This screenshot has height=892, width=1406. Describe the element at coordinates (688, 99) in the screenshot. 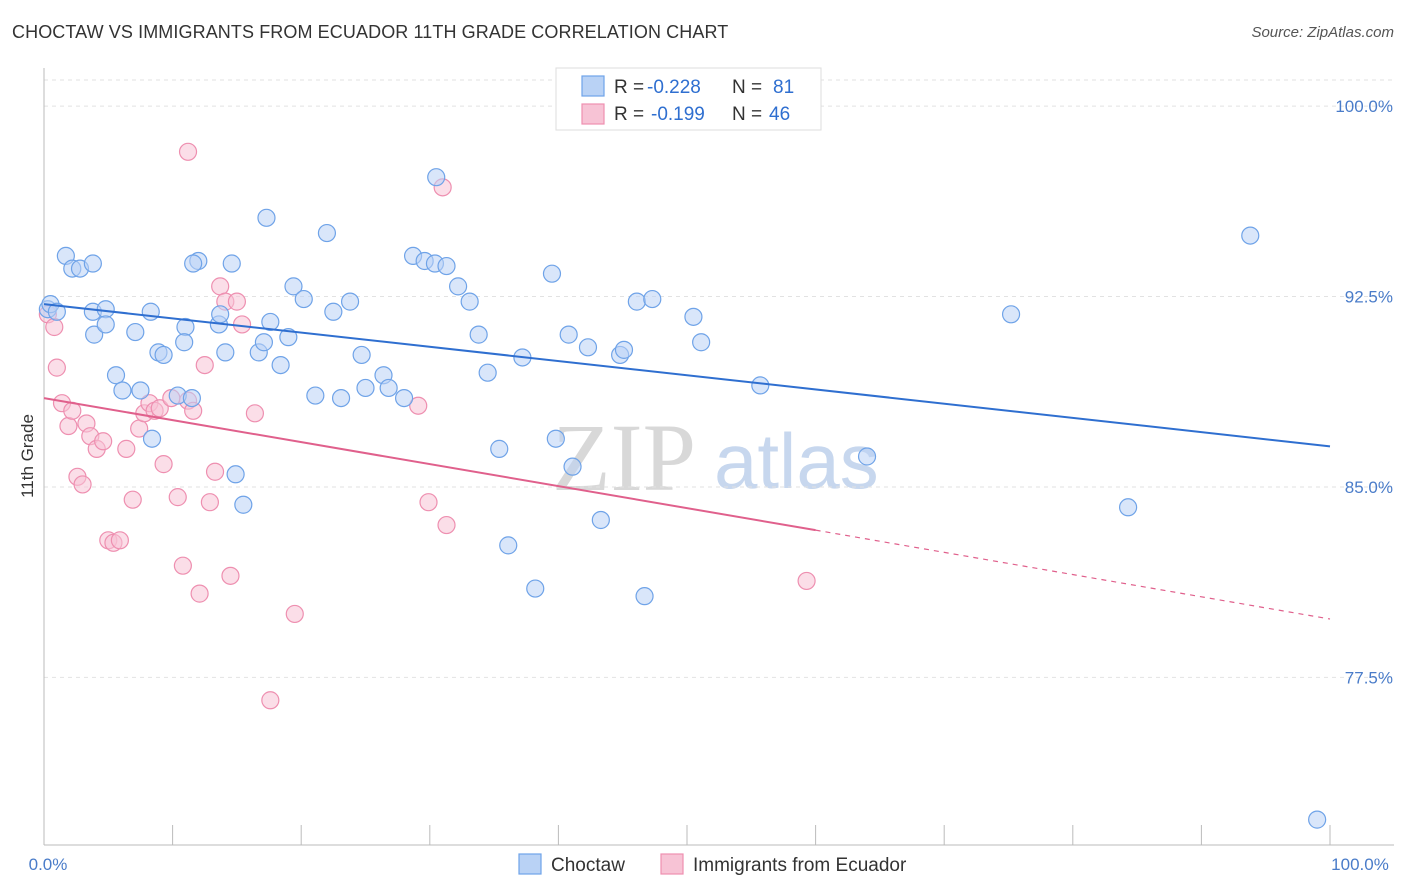

I see `stats-legend: R = -0.228 N = 81 R = -0.199 N = 46` at that location.